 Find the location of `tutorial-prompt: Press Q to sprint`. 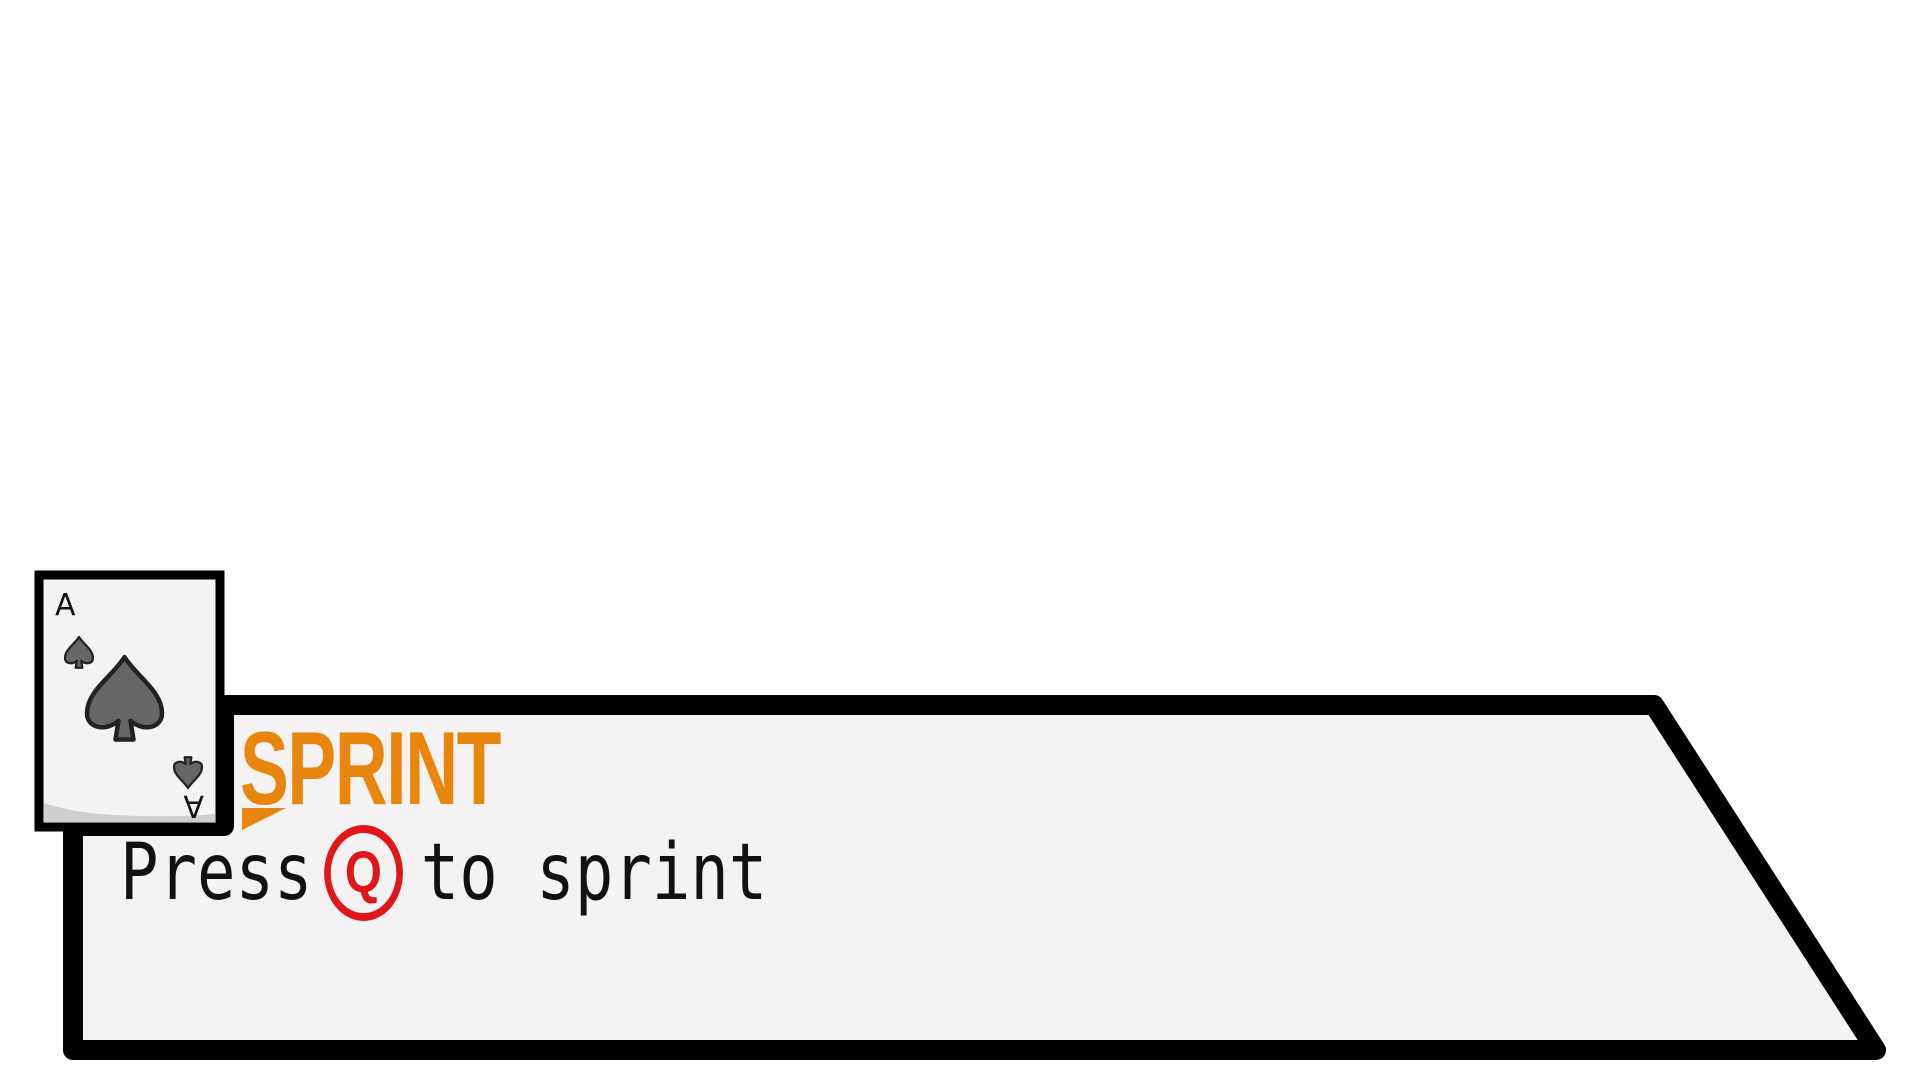

tutorial-prompt: Press Q to sprint is located at coordinates (443, 873).